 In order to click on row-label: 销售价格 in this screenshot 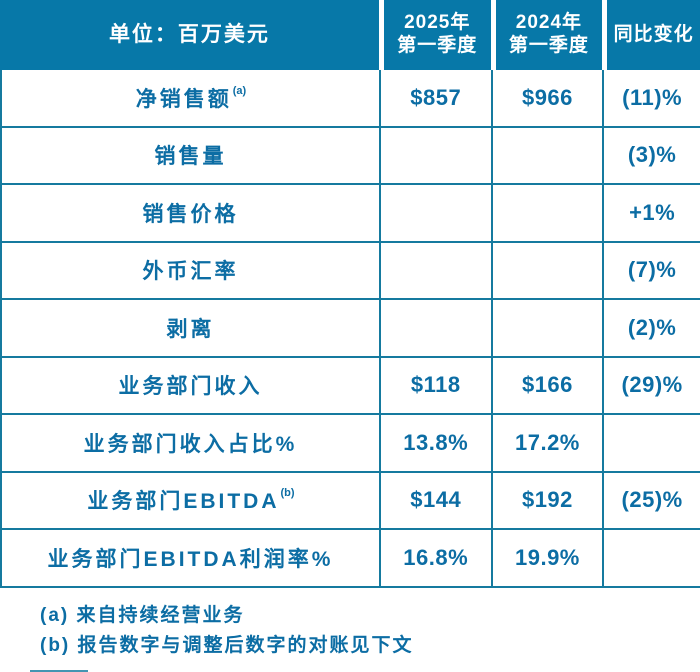, I will do `click(190, 213)`.